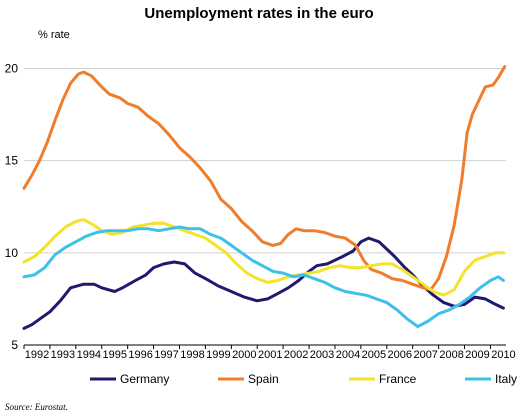 The image size is (518, 420). I want to click on x-tick-label-2000: 2000, so click(244, 355).